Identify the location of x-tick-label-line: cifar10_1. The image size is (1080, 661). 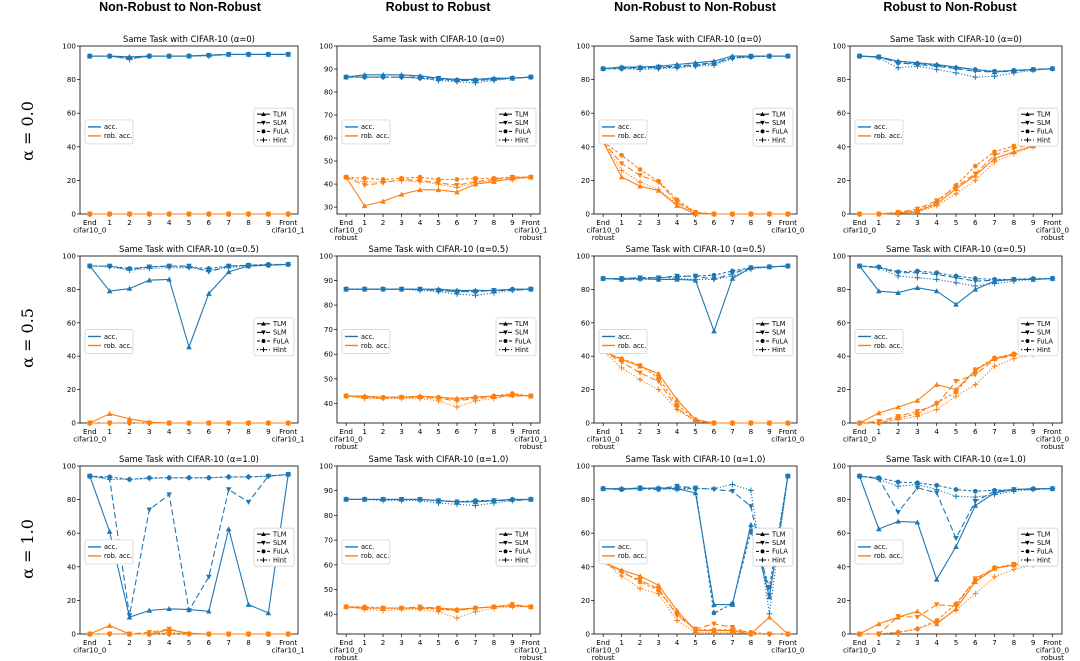
(288, 230).